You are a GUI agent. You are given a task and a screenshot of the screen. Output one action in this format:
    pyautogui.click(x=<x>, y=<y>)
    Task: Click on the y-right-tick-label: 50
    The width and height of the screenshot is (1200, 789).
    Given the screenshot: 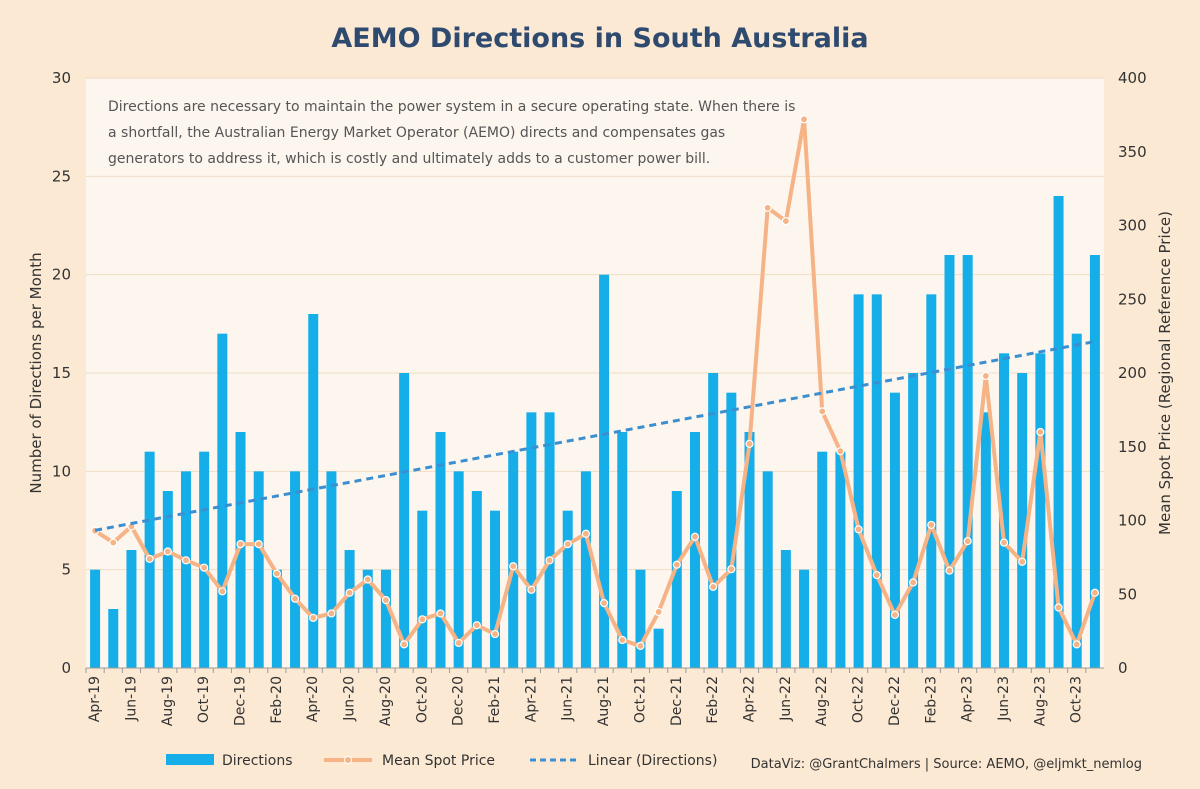 What is the action you would take?
    pyautogui.click(x=1127, y=594)
    